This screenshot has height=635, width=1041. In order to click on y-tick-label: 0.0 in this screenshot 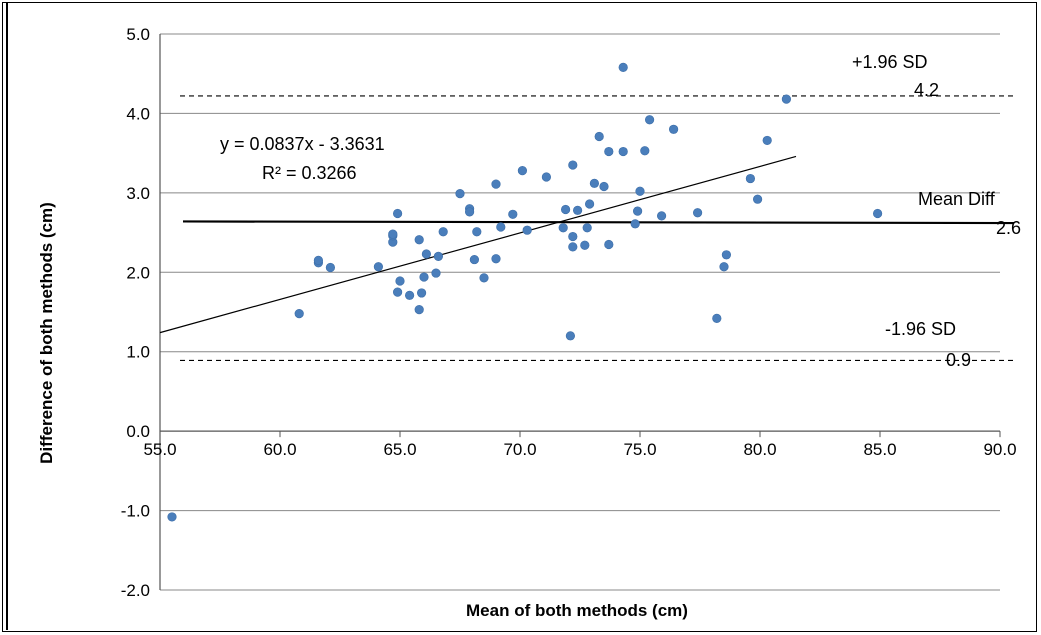, I will do `click(138, 431)`.